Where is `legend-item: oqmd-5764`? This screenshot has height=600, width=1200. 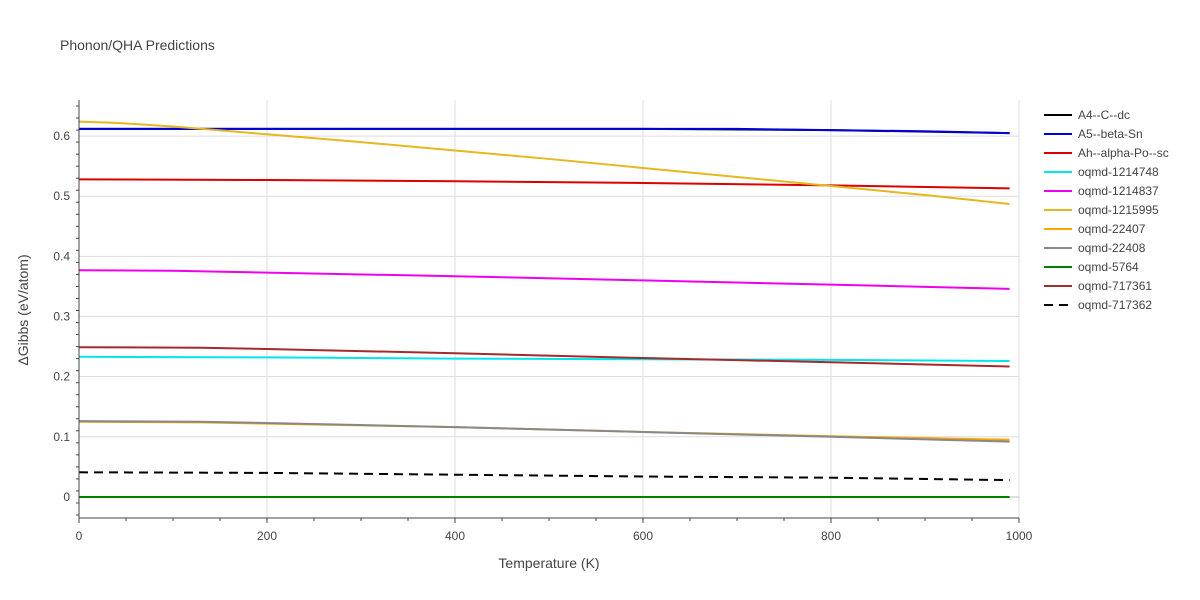 legend-item: oqmd-5764 is located at coordinates (1091, 267).